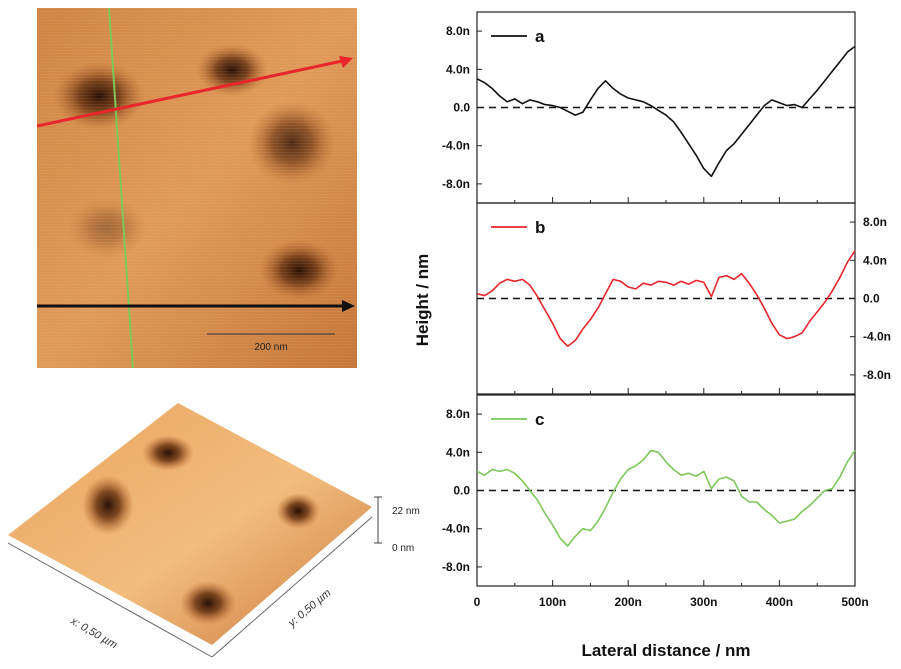 The width and height of the screenshot is (901, 669). I want to click on y-tick-label-a: -8.0n, so click(456, 184).